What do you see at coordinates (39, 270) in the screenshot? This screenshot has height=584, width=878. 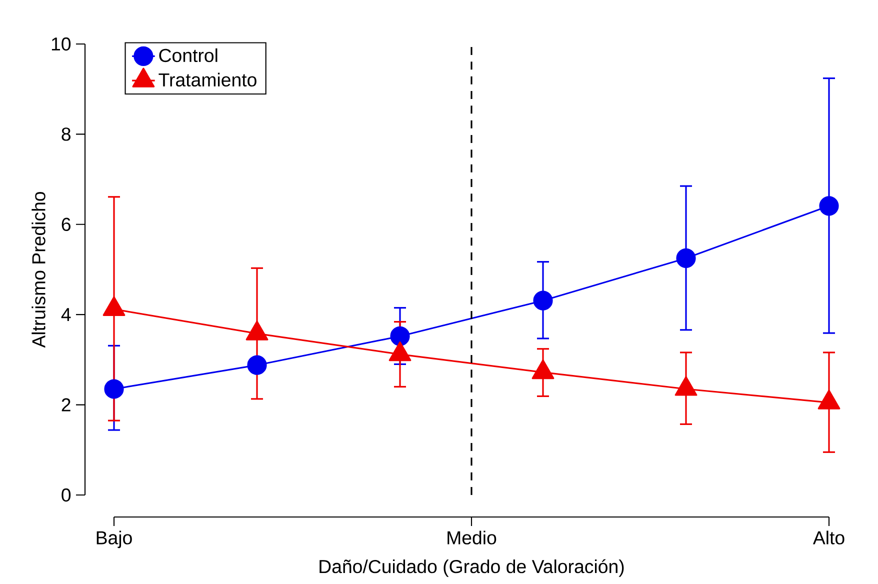 I see `y-axis-title: Altruismo Predicho` at bounding box center [39, 270].